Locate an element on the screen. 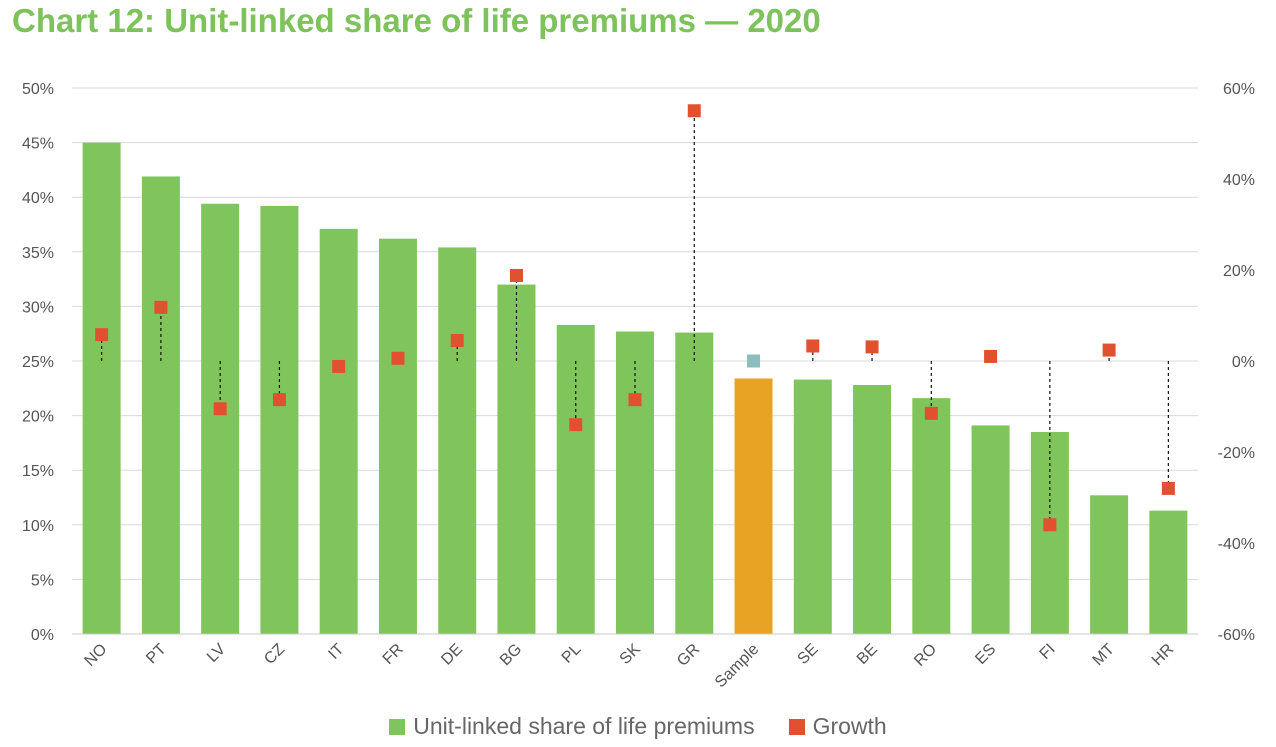 This screenshot has width=1276, height=747. bar-pt is located at coordinates (160, 405).